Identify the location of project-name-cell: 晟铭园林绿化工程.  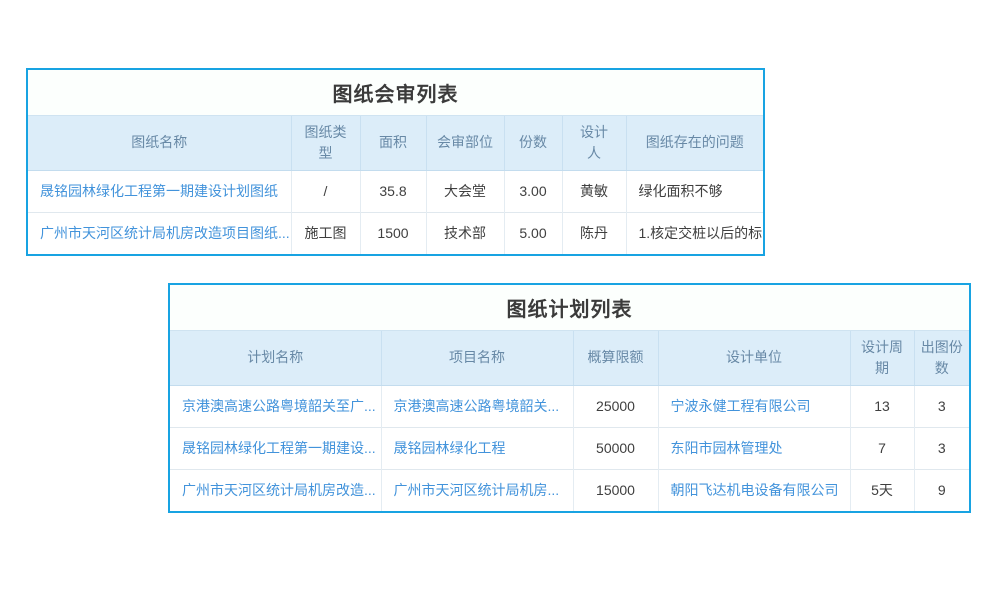
(476, 447).